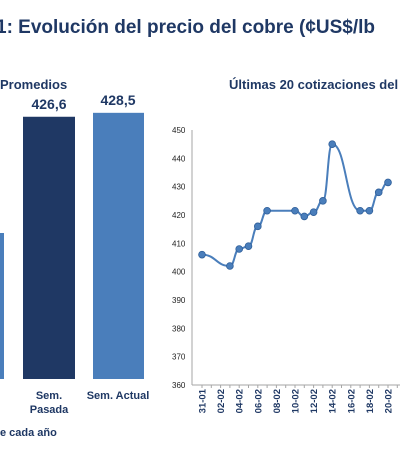 Image resolution: width=400 pixels, height=463 pixels. What do you see at coordinates (221, 401) in the screenshot?
I see `x-tick-label: 02-02` at bounding box center [221, 401].